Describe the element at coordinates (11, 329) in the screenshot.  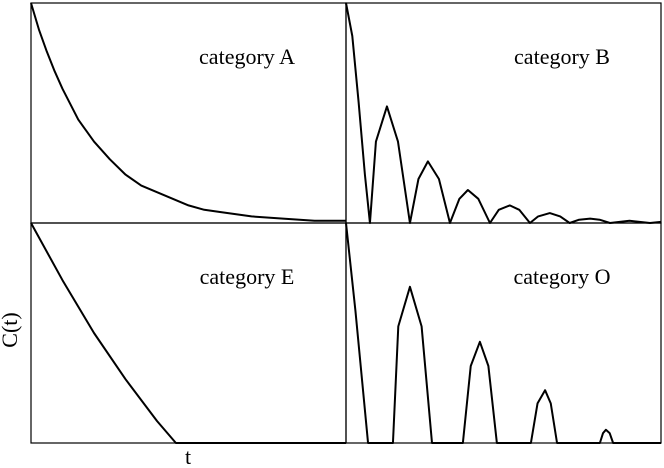
I see `y-axis-label: C(t)` at that location.